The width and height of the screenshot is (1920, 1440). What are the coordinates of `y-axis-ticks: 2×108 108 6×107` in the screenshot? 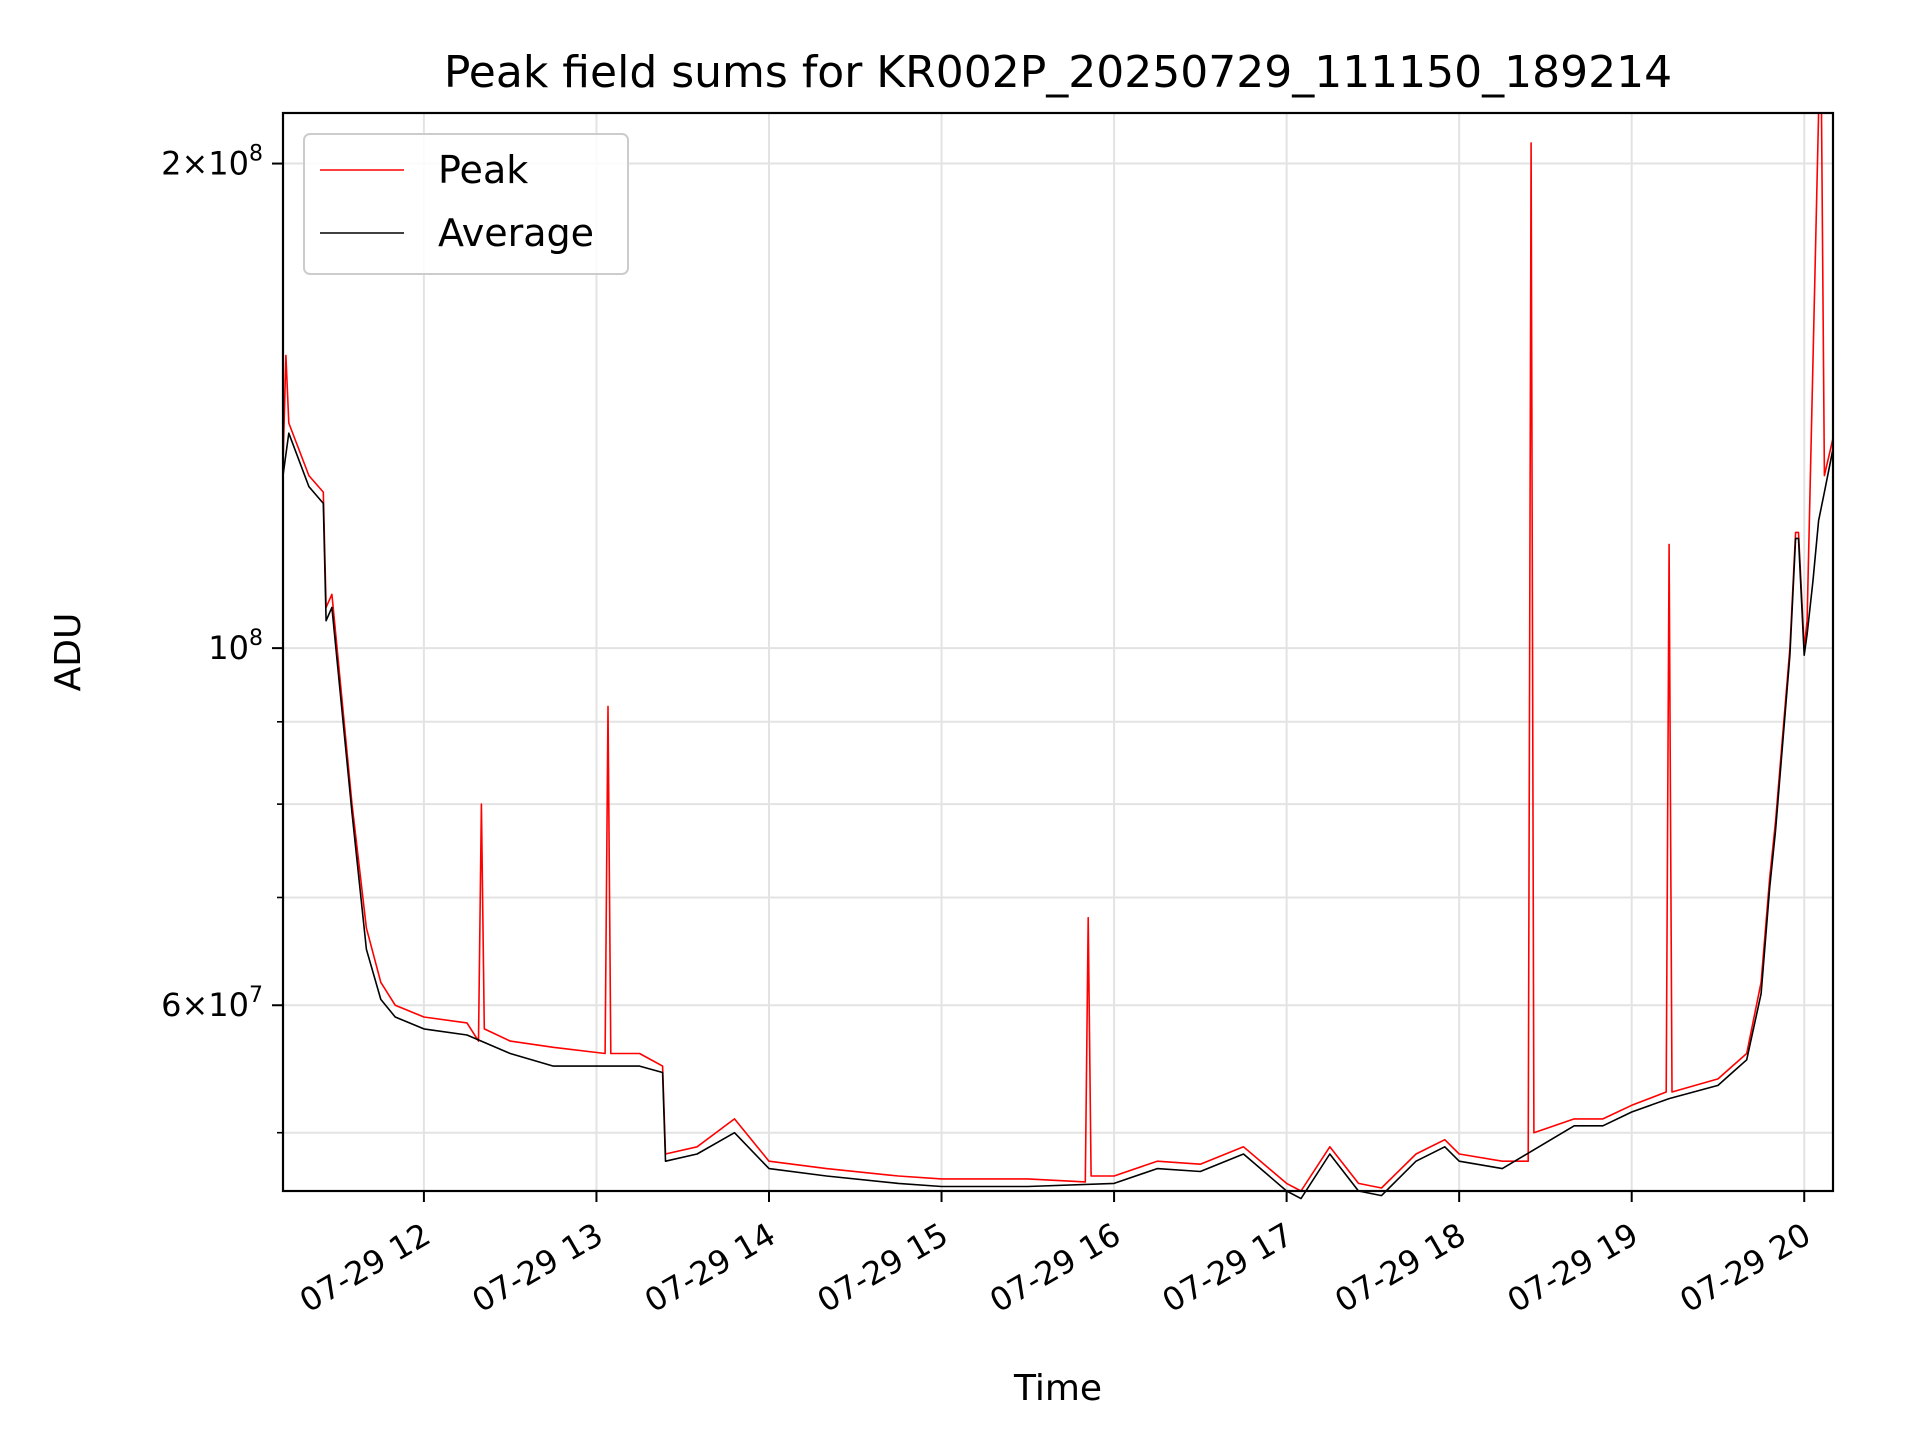 It's located at (222, 638).